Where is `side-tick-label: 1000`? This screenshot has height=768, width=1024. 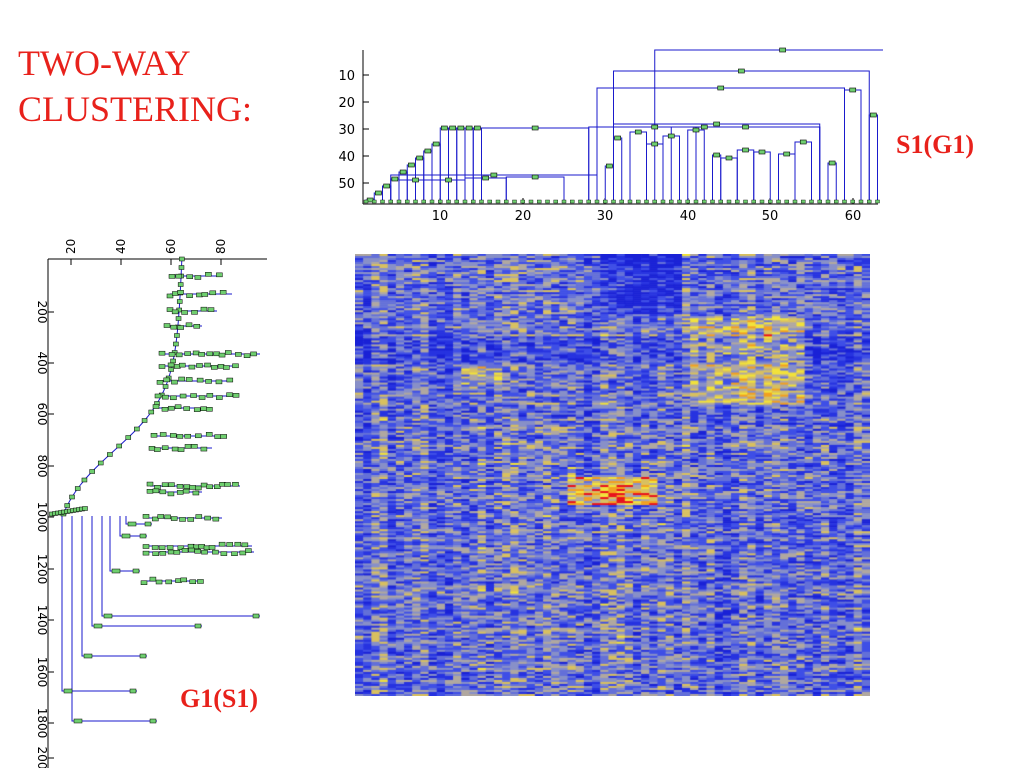
side-tick-label: 1000 is located at coordinates (42, 517).